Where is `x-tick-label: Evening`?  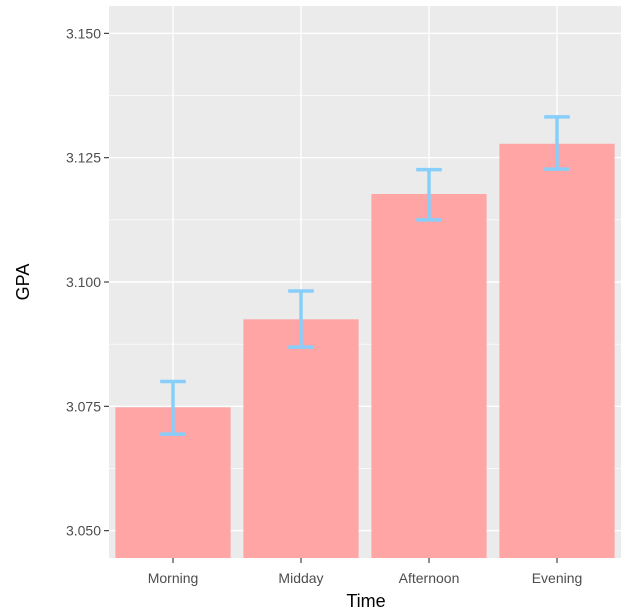 x-tick-label: Evening is located at coordinates (557, 578).